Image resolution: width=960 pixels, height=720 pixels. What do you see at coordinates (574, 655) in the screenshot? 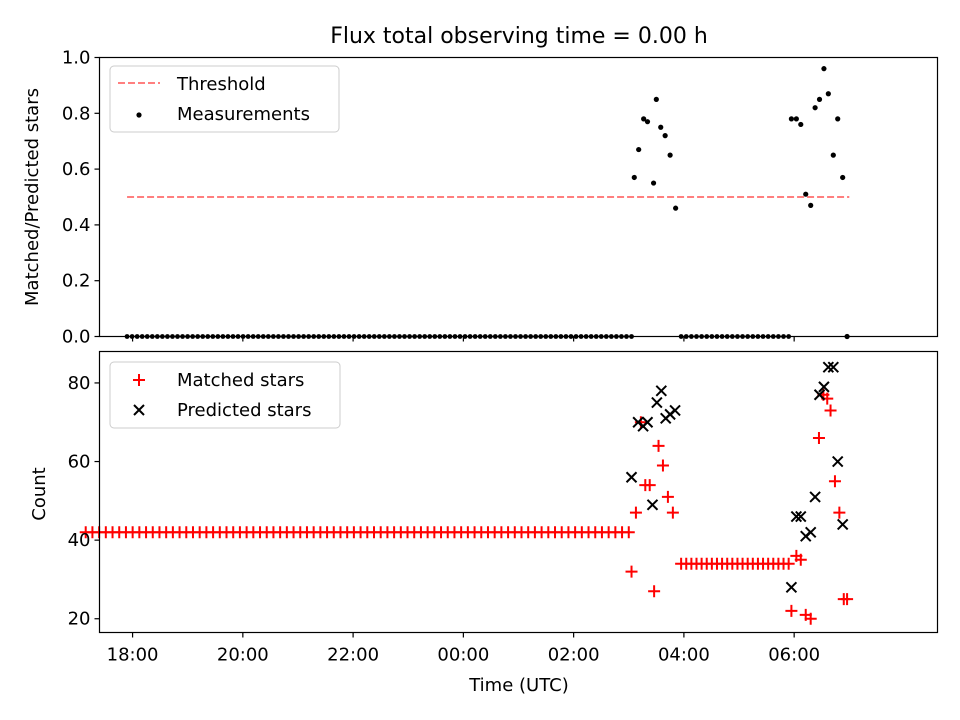
I see `x-tick-label: 02:00` at bounding box center [574, 655].